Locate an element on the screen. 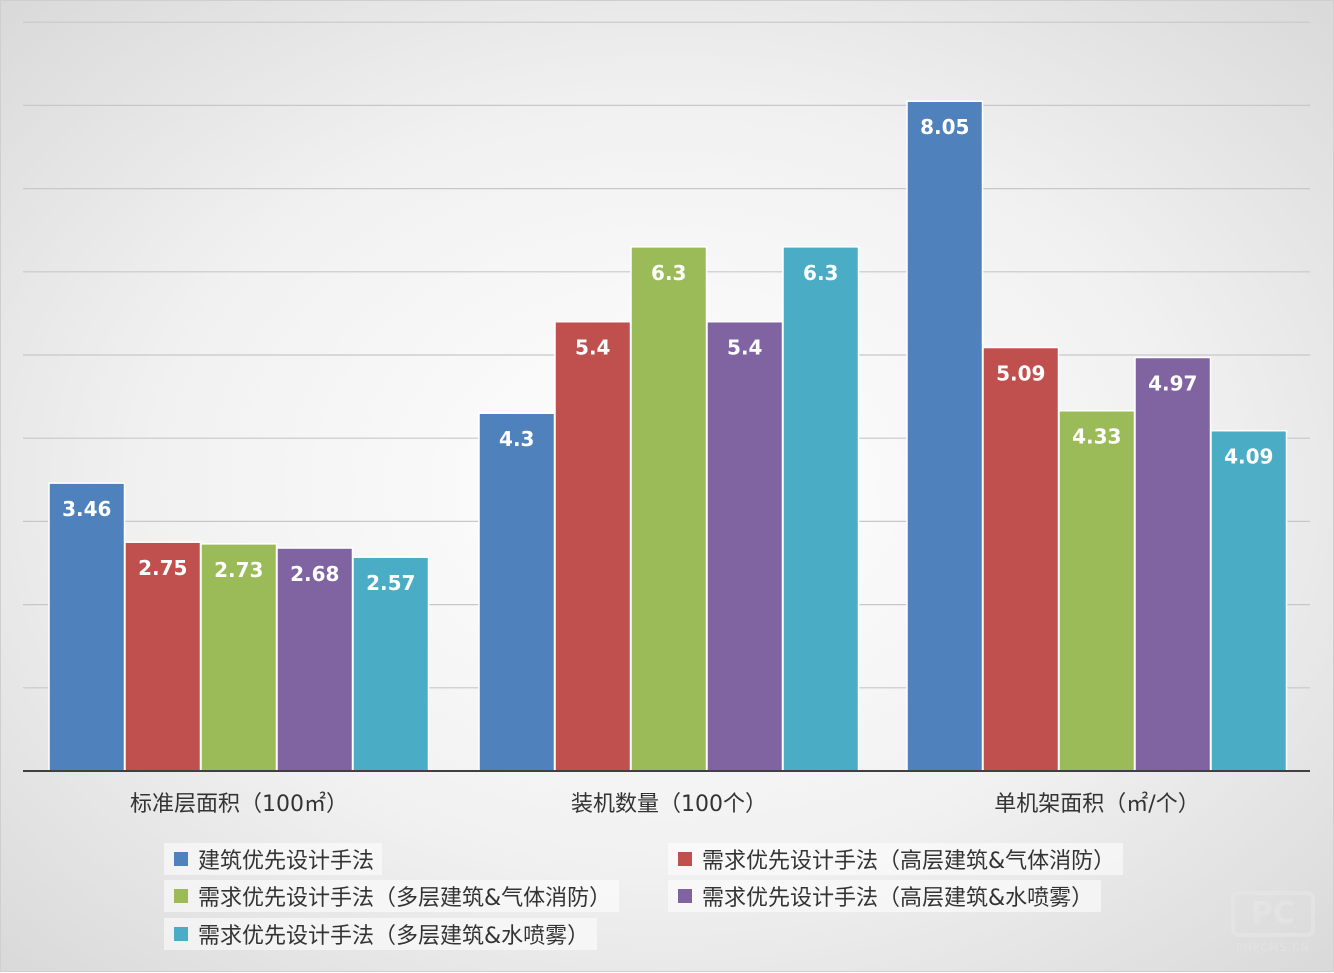 This screenshot has width=1334, height=973. data-label-series-2-category-2: 5.4 is located at coordinates (592, 348).